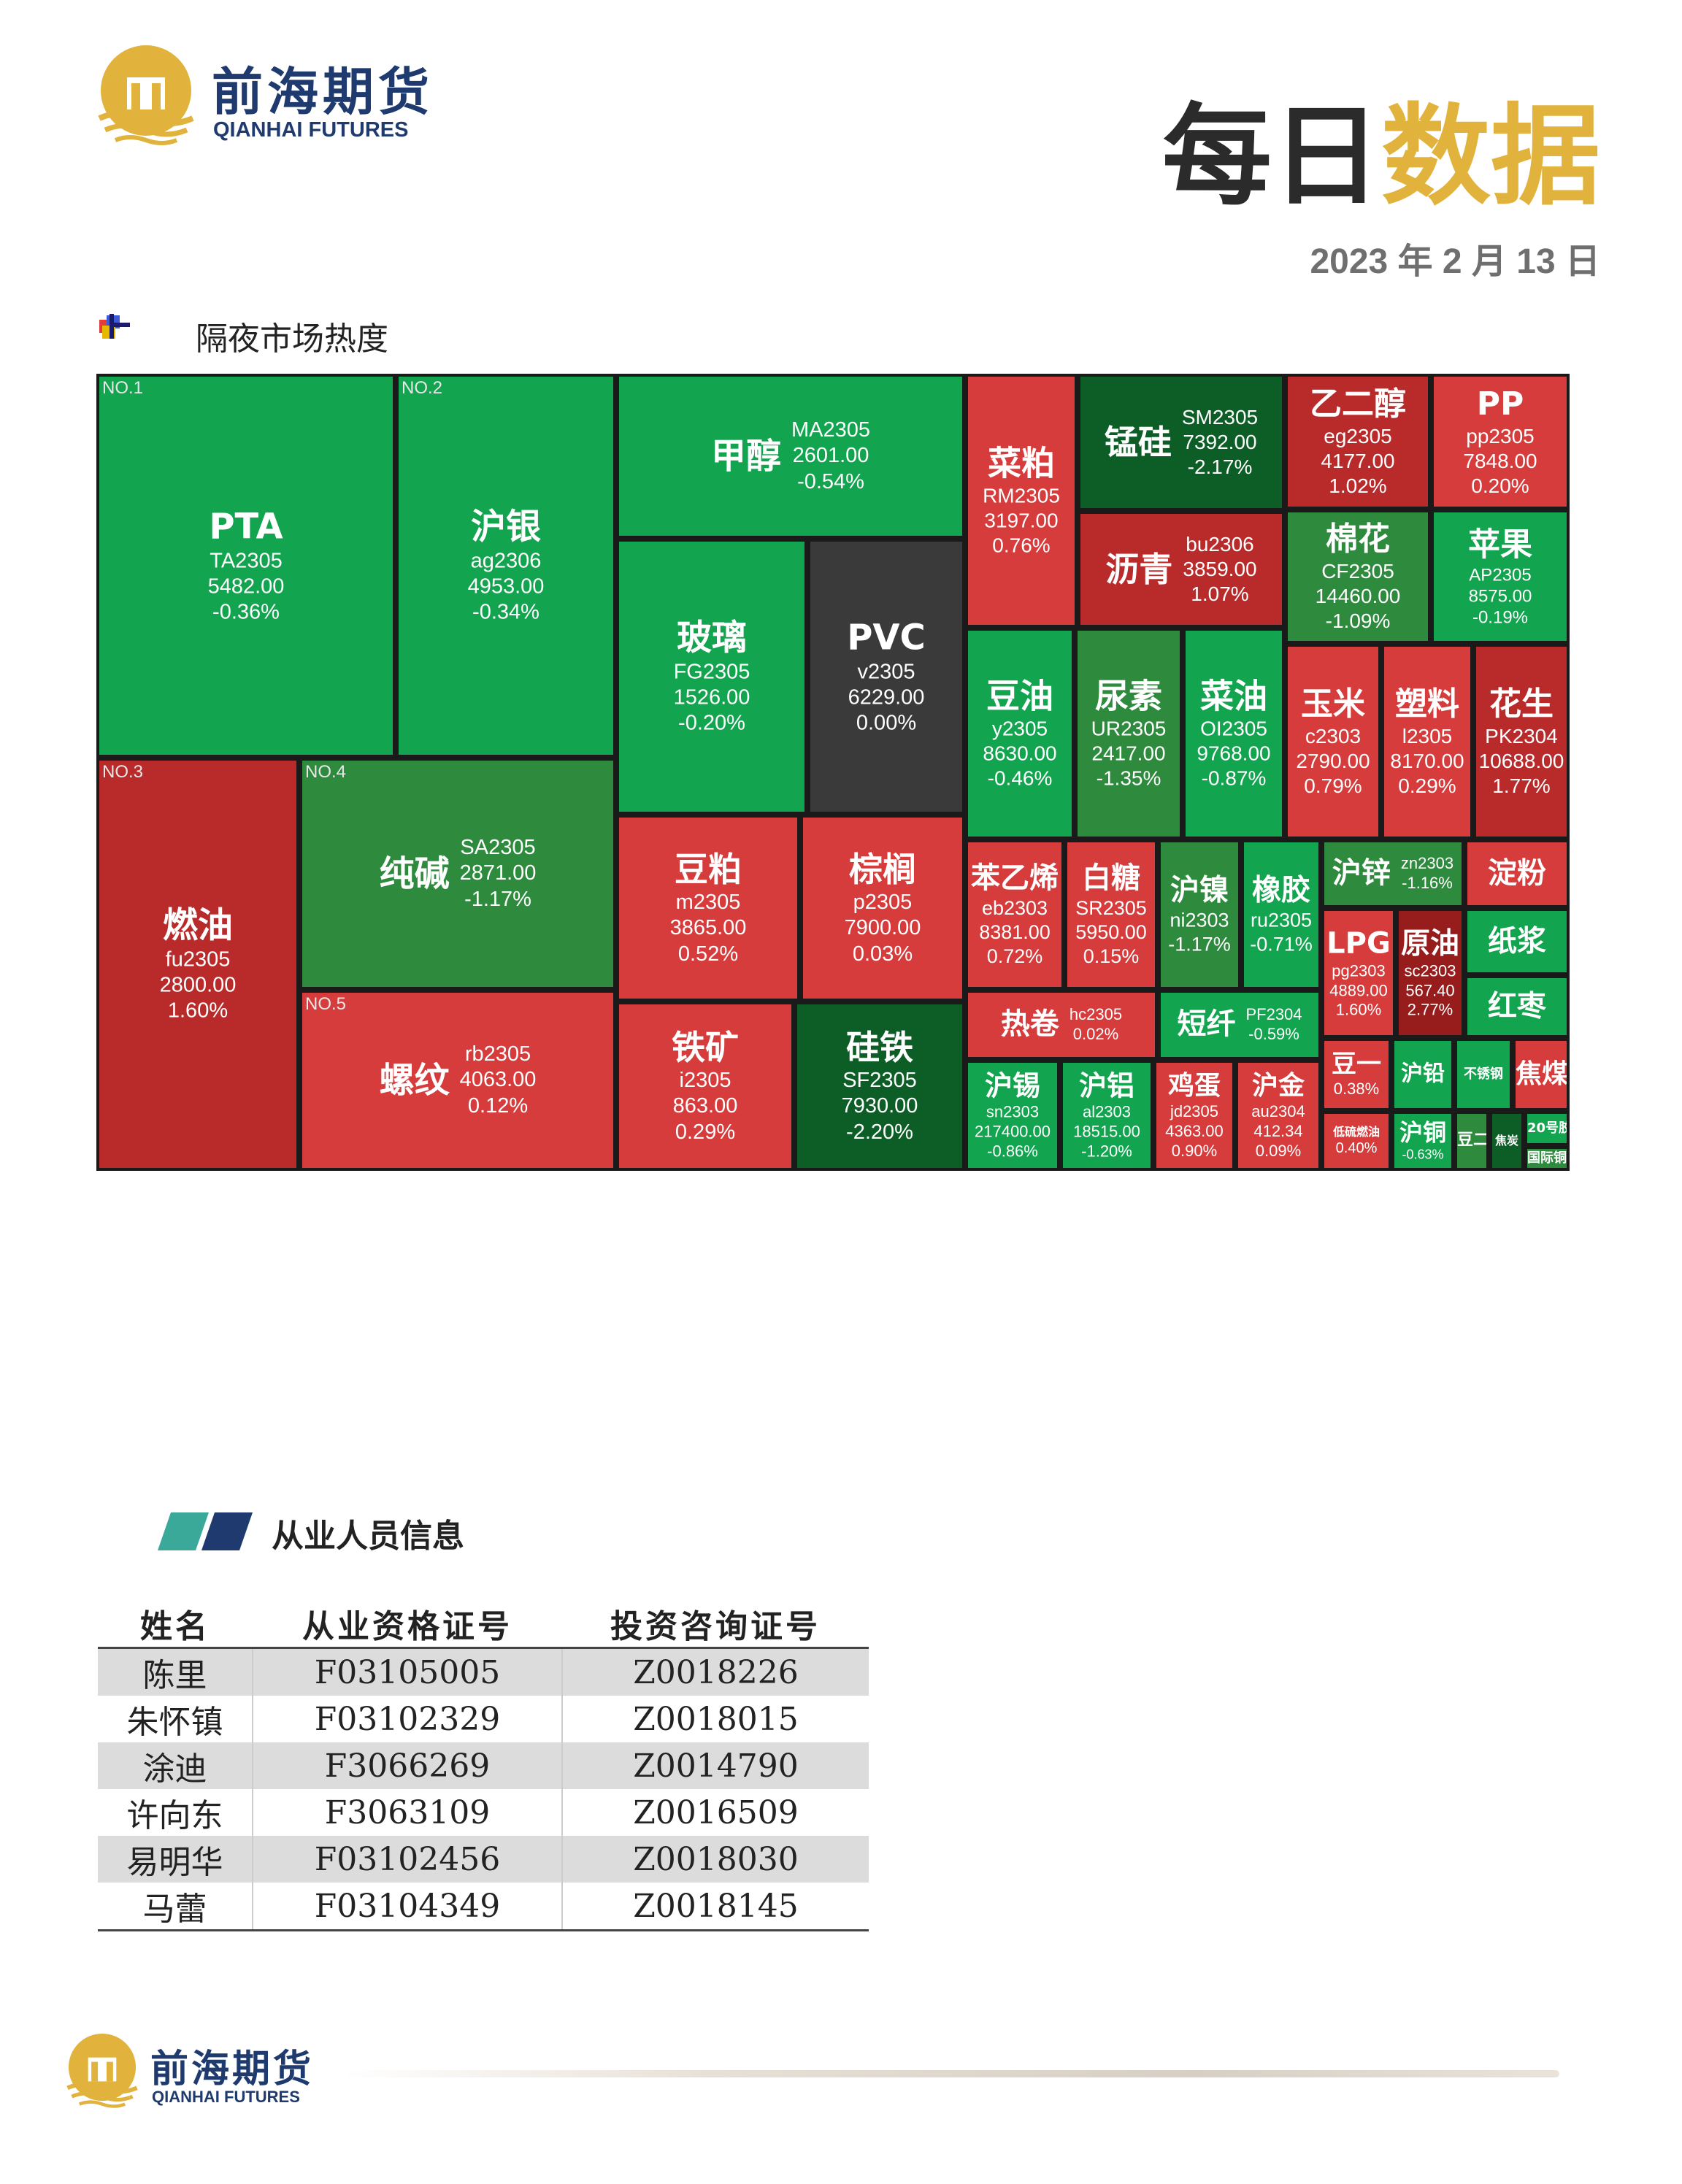 The height and width of the screenshot is (2184, 1682). I want to click on tile-code: zn2303, so click(1427, 864).